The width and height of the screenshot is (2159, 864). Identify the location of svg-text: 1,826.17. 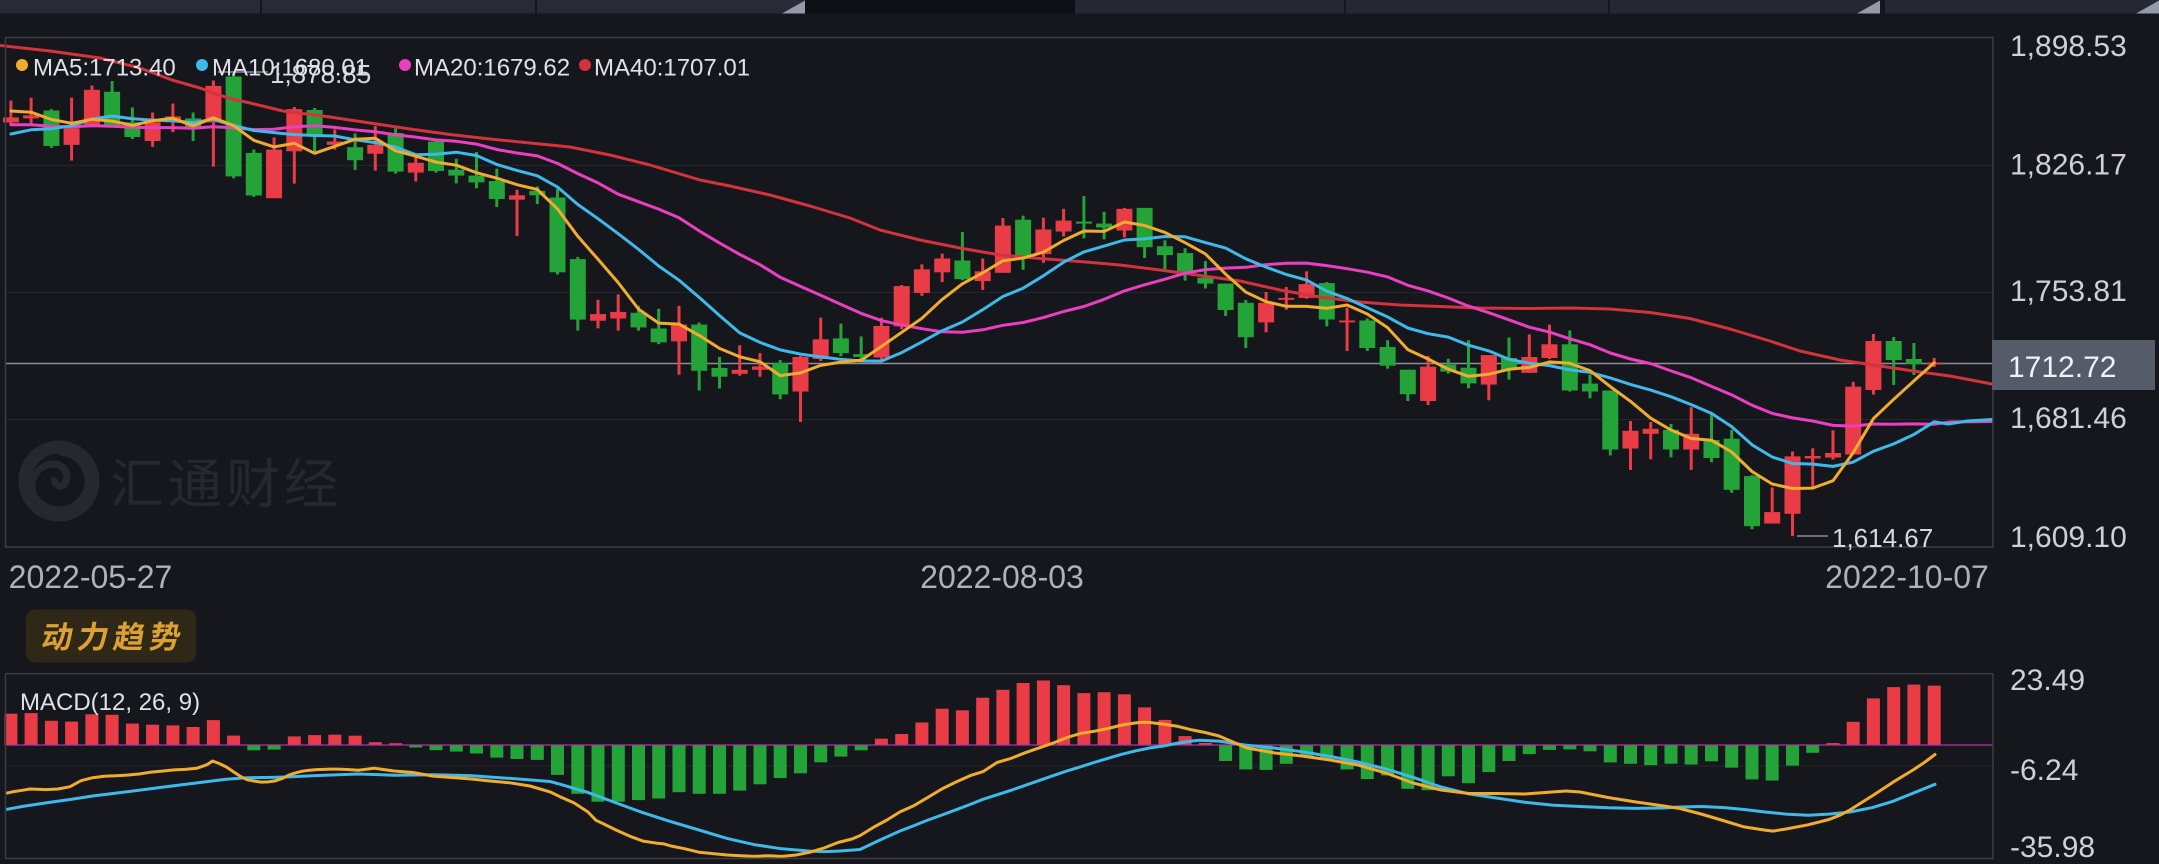
(2068, 165).